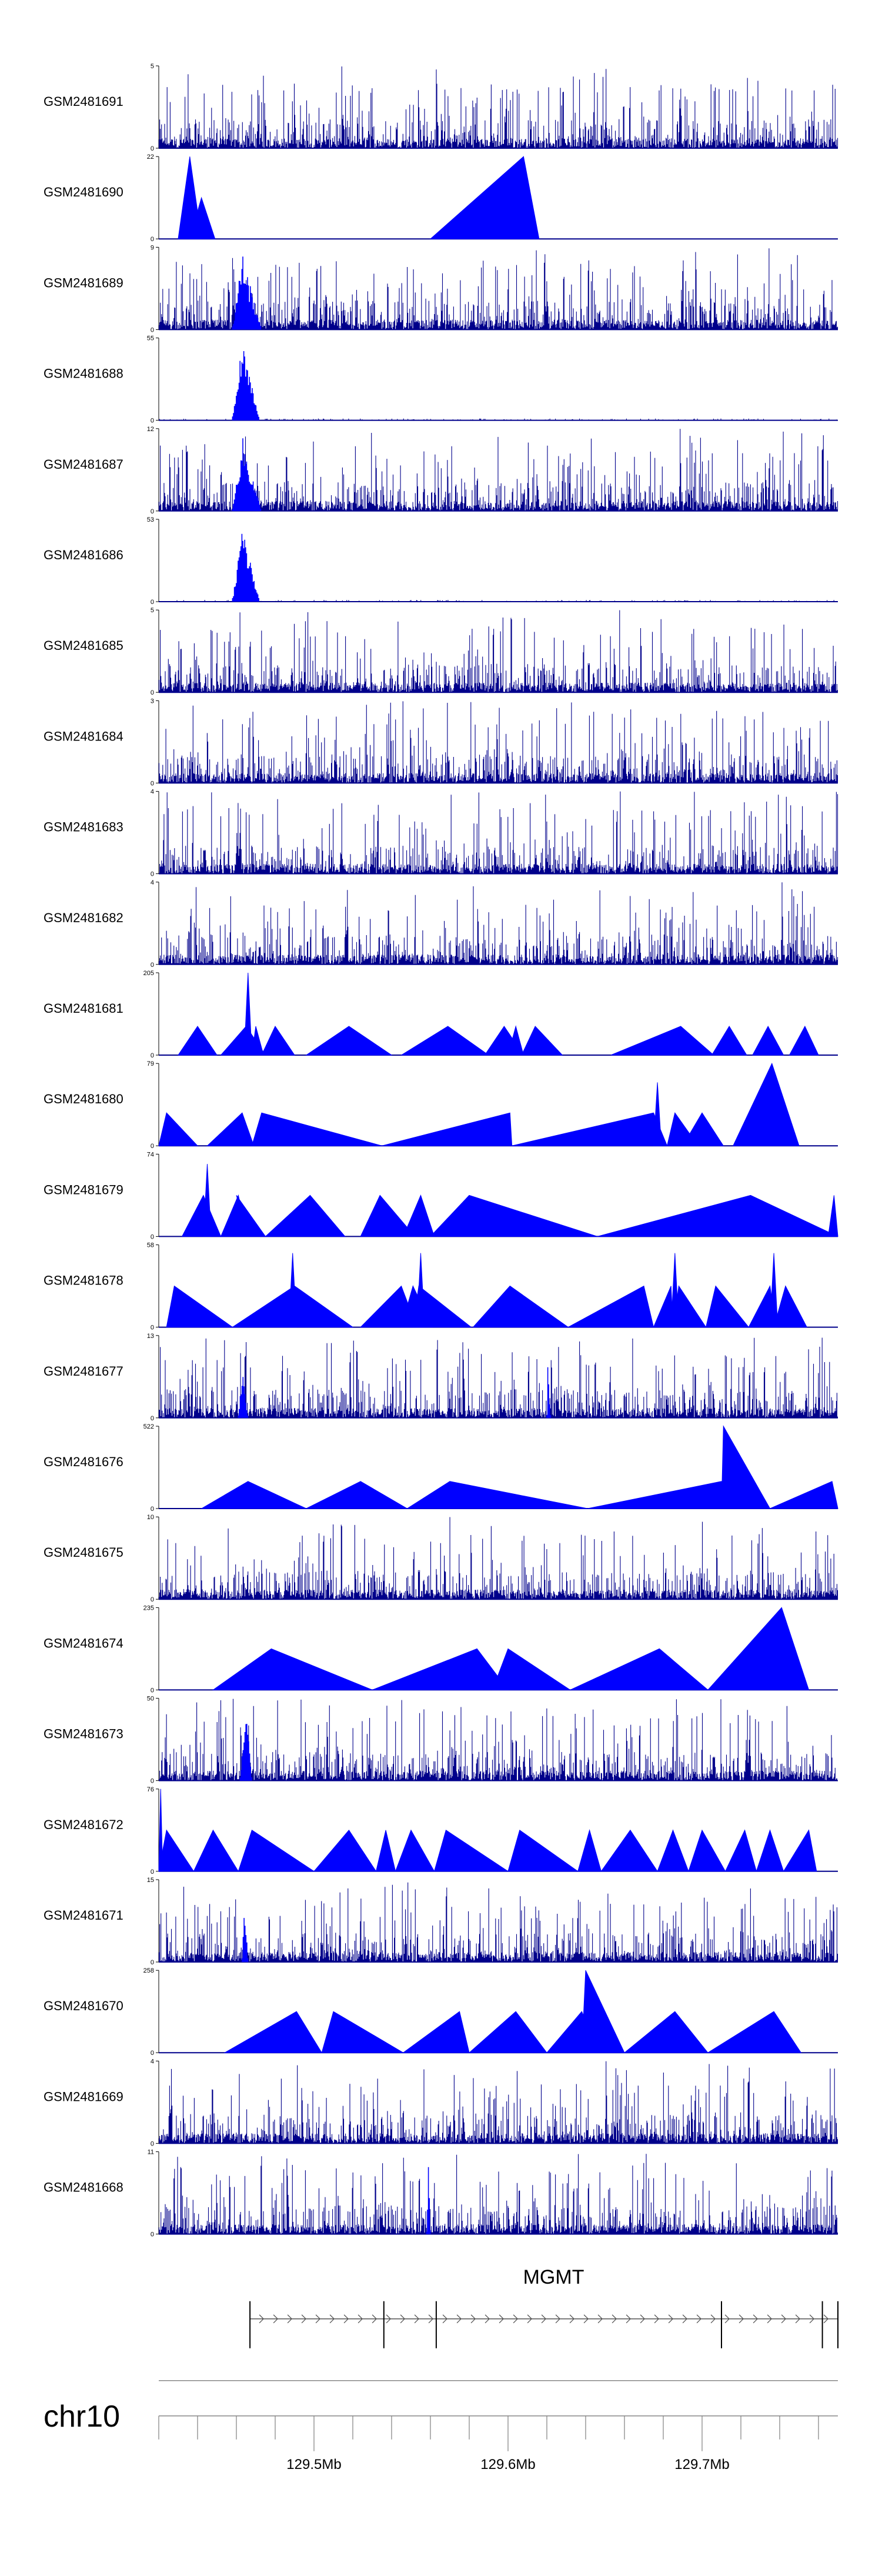 This screenshot has width=882, height=2576. Describe the element at coordinates (148, 1970) in the screenshot. I see `y-max-label: 258` at that location.